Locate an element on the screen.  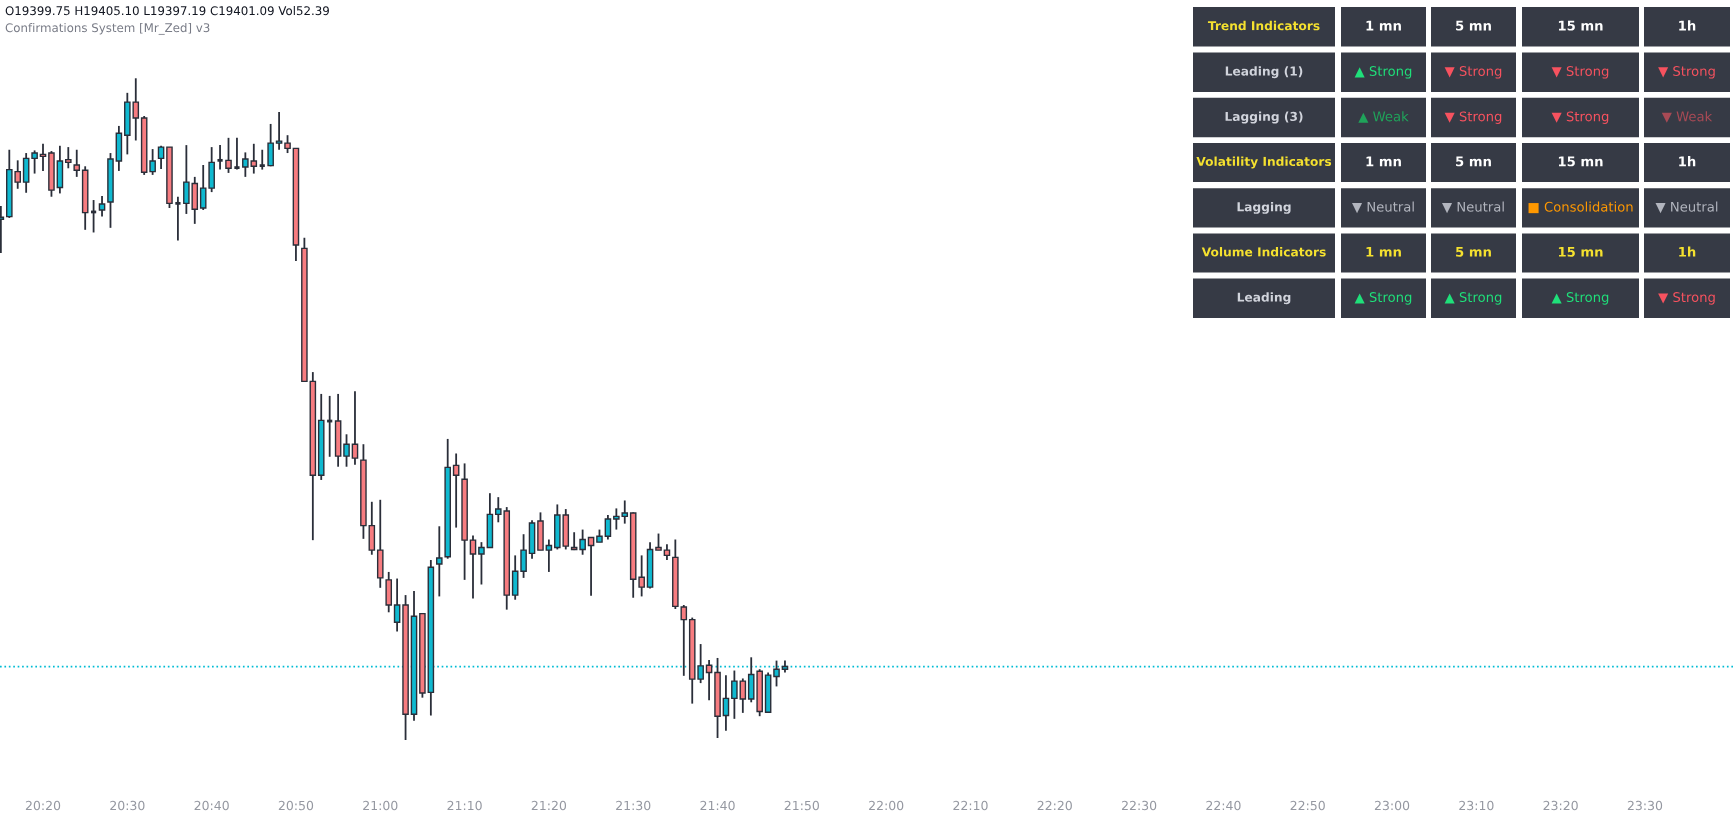
text: Trend Indicators is located at coordinates (1263, 25).